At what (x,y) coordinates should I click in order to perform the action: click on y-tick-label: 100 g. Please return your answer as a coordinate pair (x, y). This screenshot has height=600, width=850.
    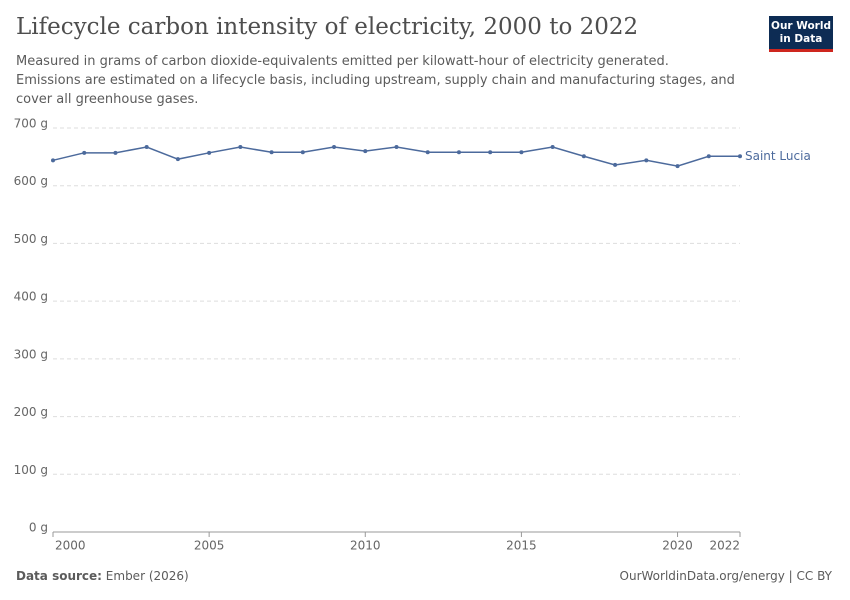
    Looking at the image, I should click on (31, 470).